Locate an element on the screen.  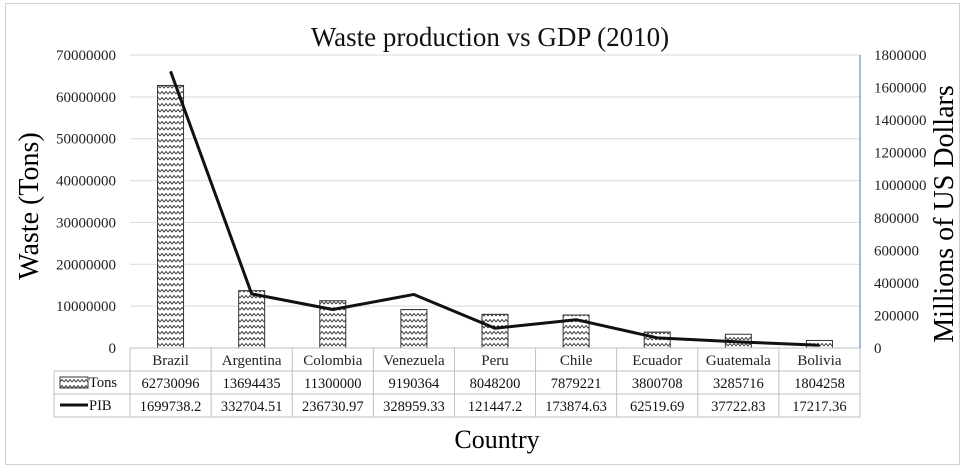
data-label: 3800708 is located at coordinates (657, 384).